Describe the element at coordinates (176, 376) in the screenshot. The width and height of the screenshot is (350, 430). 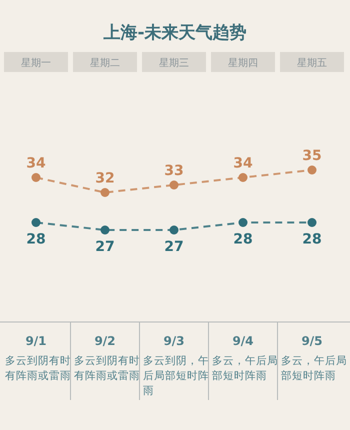
I see `text: 多云到阴，午后局部短时阵雨` at that location.